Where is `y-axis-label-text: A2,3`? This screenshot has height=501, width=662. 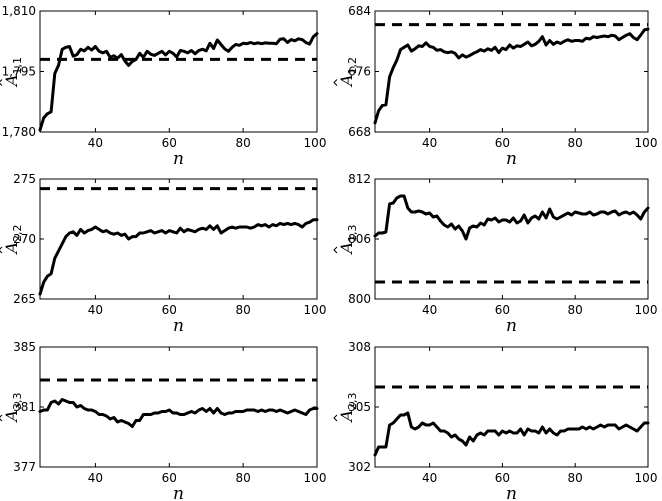
y-axis-label-text: A2,3 is located at coordinates (348, 407).